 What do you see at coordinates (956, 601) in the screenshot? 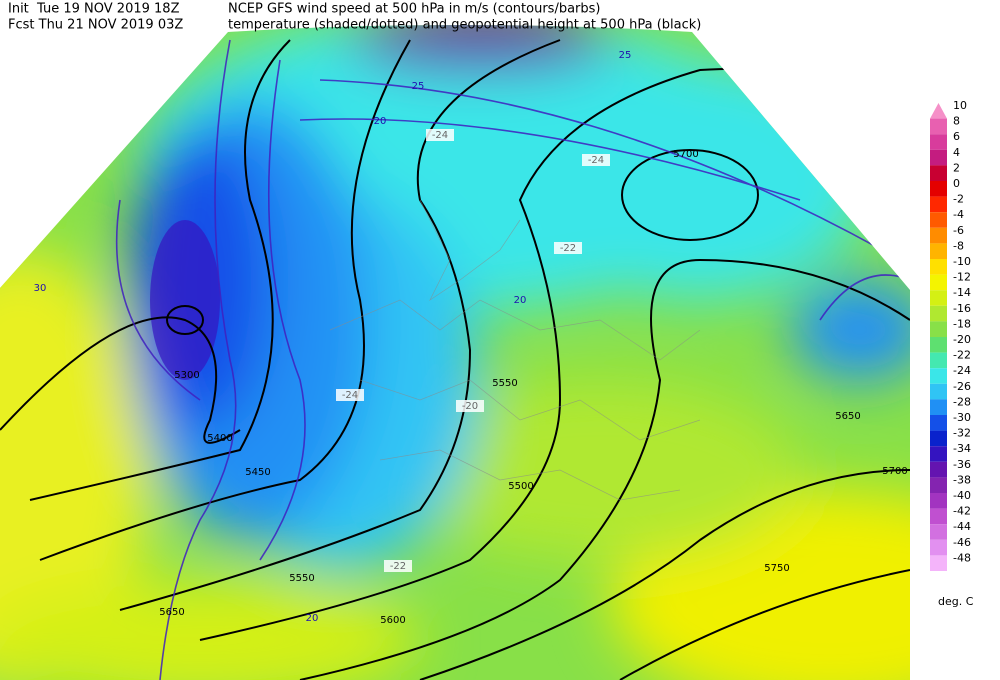
I see `colorbar-unit: deg. C` at bounding box center [956, 601].